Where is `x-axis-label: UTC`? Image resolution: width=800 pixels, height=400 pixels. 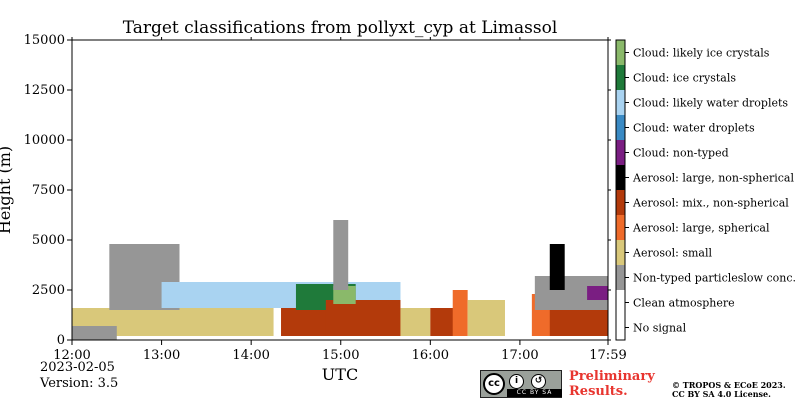
x-axis-label: UTC is located at coordinates (340, 374).